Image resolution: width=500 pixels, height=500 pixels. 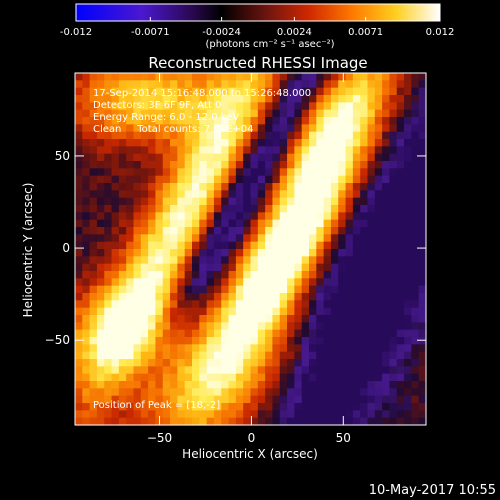 What do you see at coordinates (343, 438) in the screenshot?
I see `x-tick-label: 50` at bounding box center [343, 438].